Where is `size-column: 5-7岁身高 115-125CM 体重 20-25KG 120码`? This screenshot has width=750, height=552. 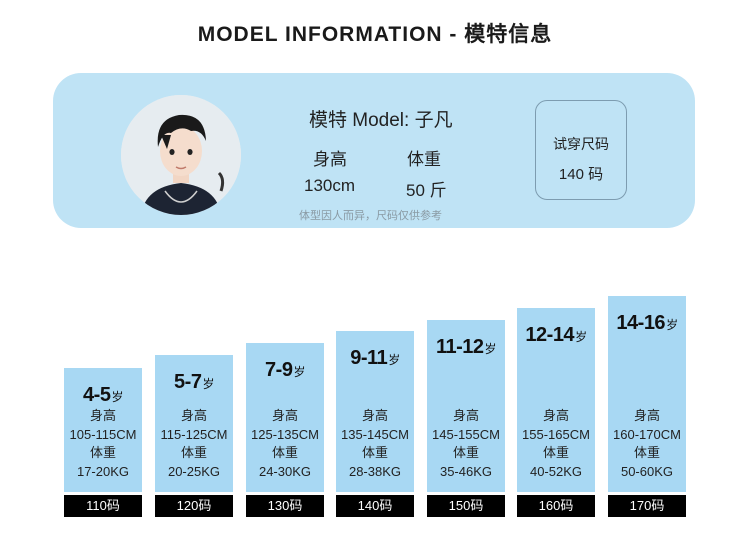
size-column: 5-7岁身高 115-125CM 体重 20-25KG 120码 is located at coordinates (194, 436).